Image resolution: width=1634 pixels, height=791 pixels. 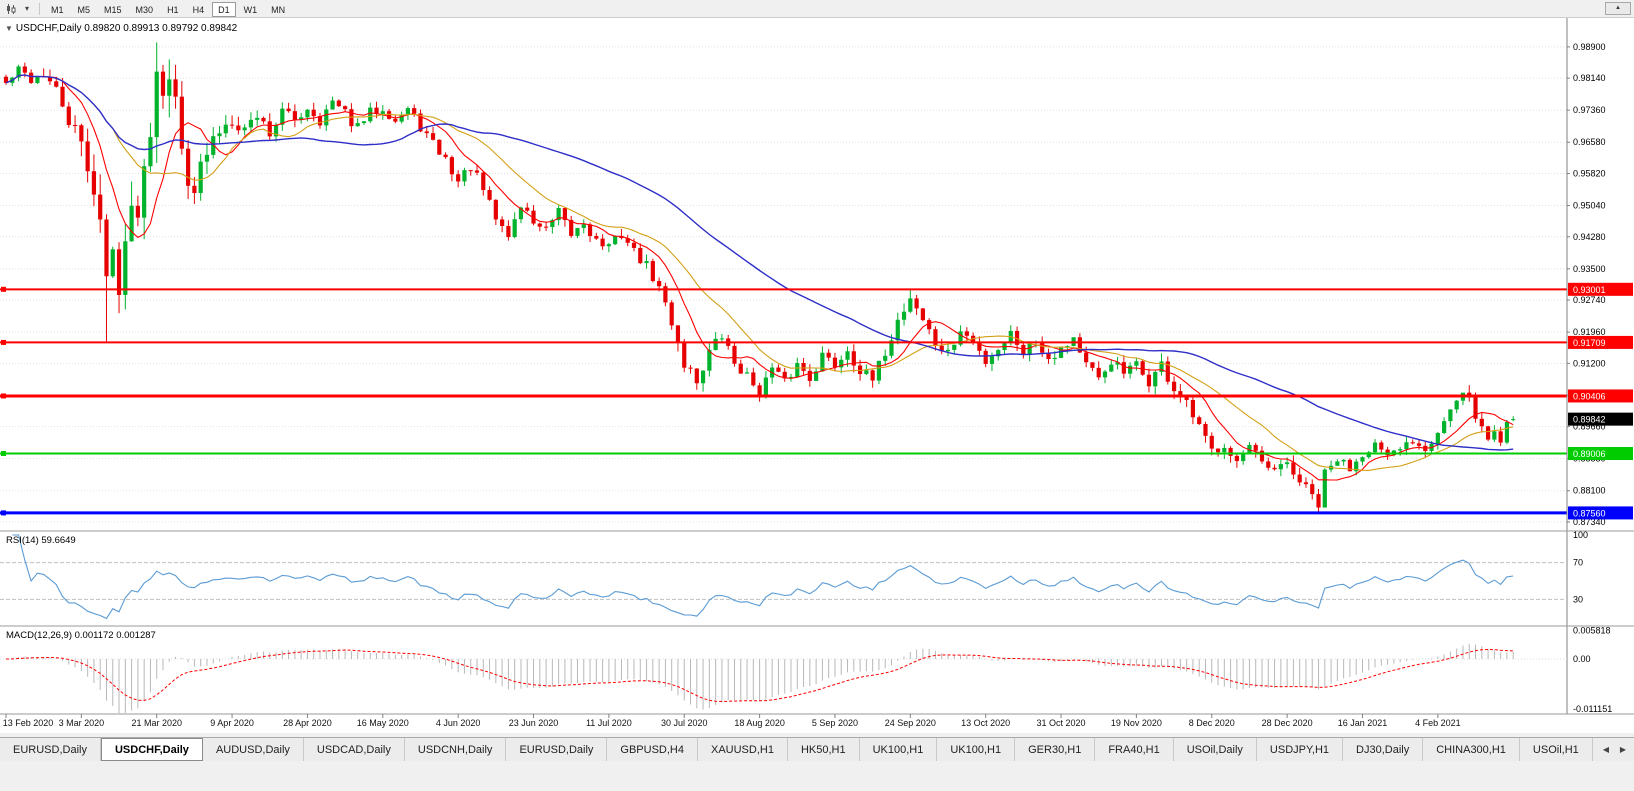 I want to click on timeframe-button-h4: H4, so click(x=199, y=9).